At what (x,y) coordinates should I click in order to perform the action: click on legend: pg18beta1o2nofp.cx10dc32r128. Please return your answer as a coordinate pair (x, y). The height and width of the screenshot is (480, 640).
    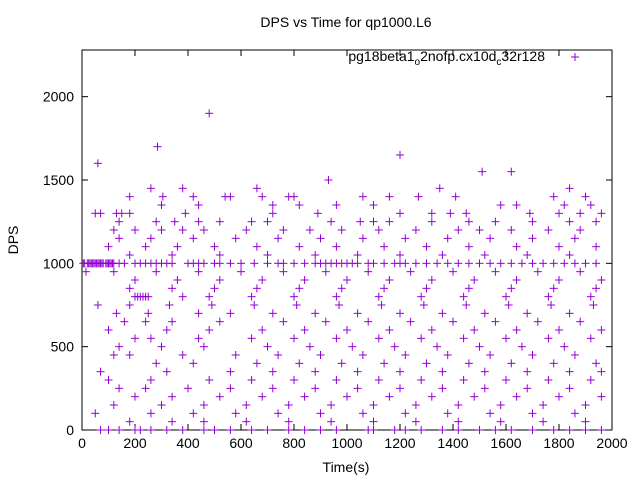
    Looking at the image, I should click on (463, 58).